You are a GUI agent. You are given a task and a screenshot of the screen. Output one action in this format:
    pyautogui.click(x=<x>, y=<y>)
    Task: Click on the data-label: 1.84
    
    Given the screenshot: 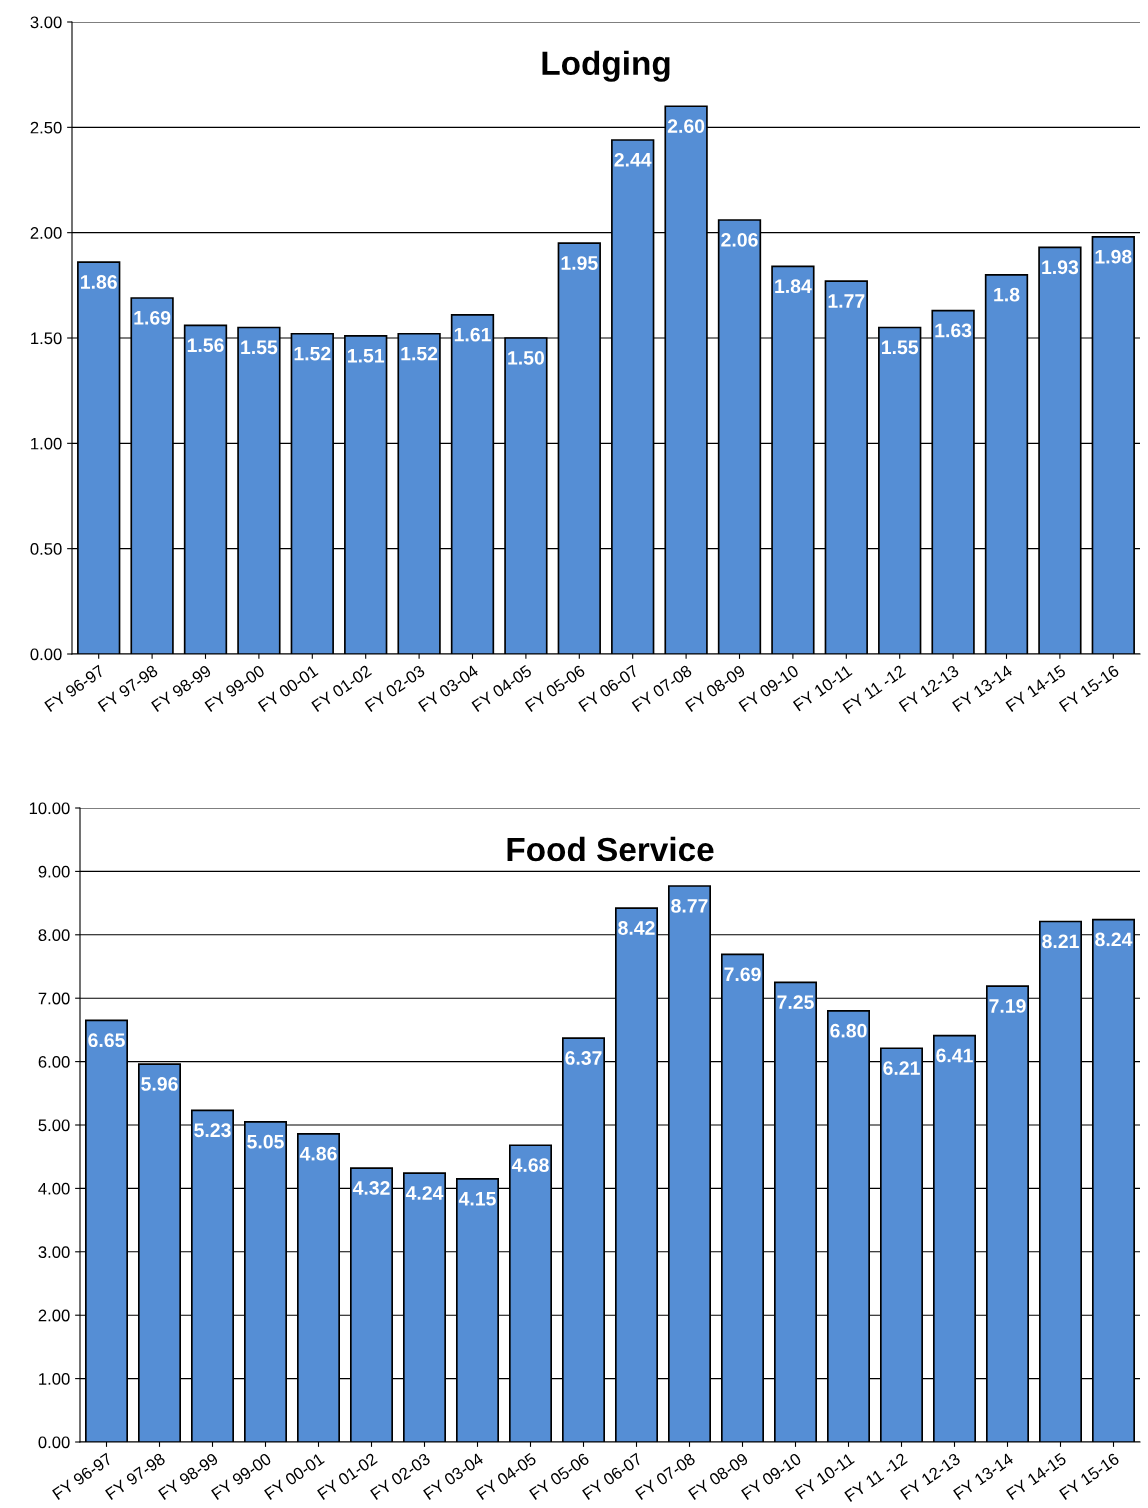 What is the action you would take?
    pyautogui.click(x=793, y=286)
    